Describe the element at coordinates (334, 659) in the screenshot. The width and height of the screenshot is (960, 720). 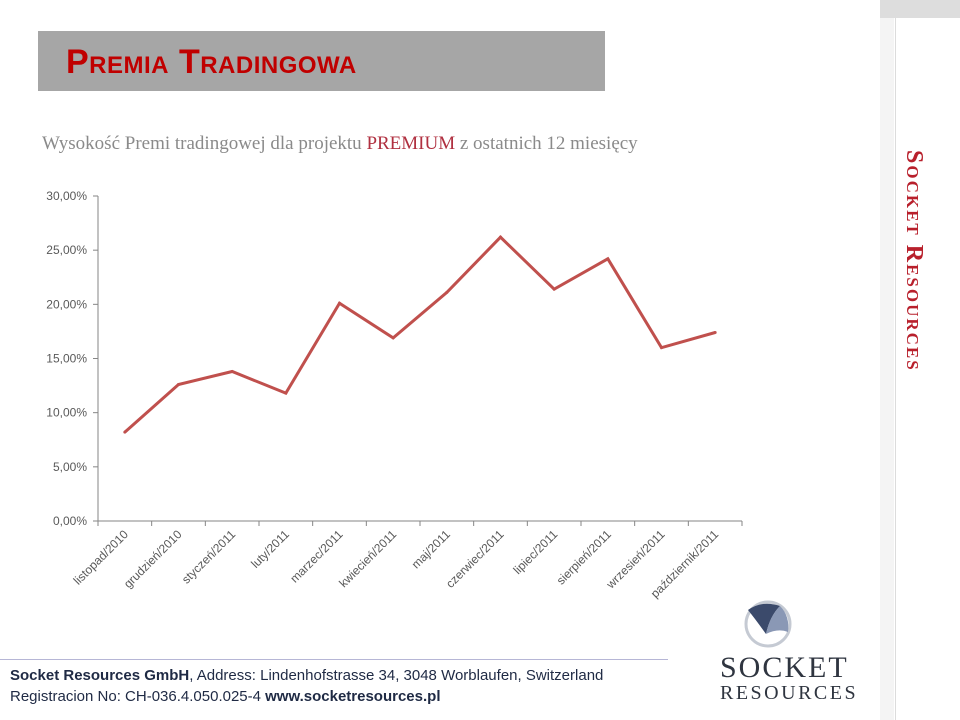
I see `footer-divider` at that location.